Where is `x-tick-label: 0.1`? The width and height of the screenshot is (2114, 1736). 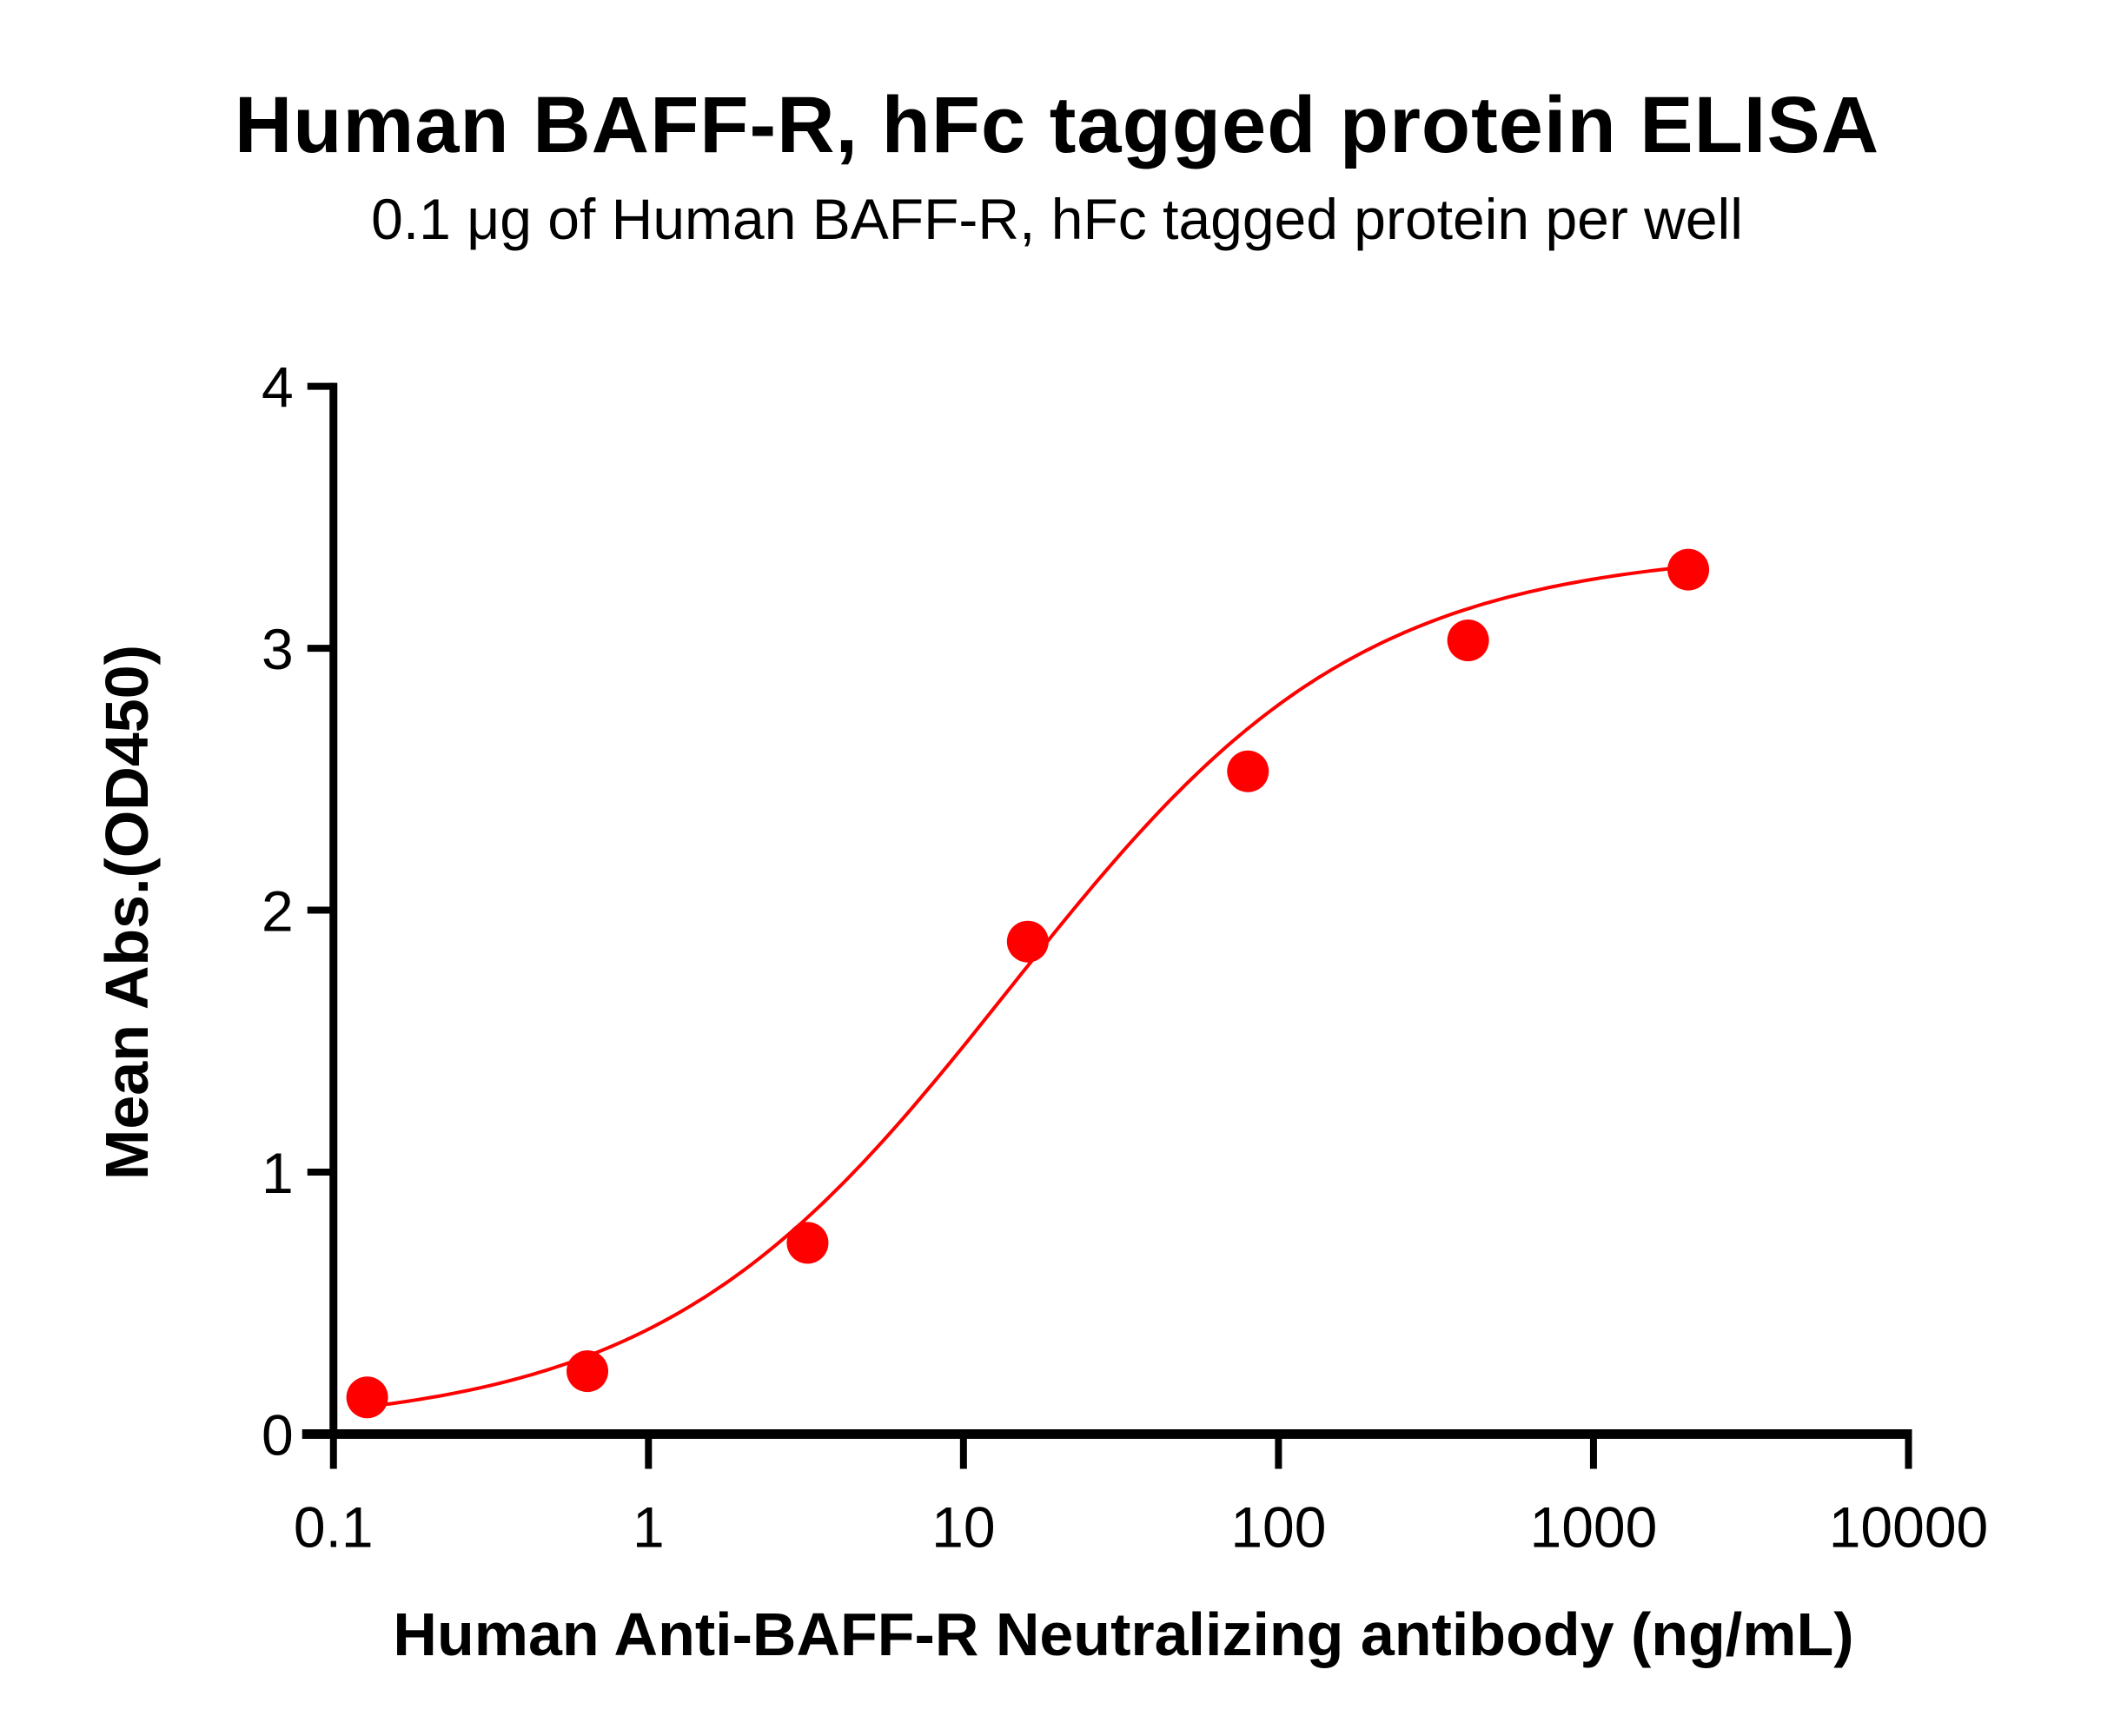
x-tick-label: 0.1 is located at coordinates (334, 1526).